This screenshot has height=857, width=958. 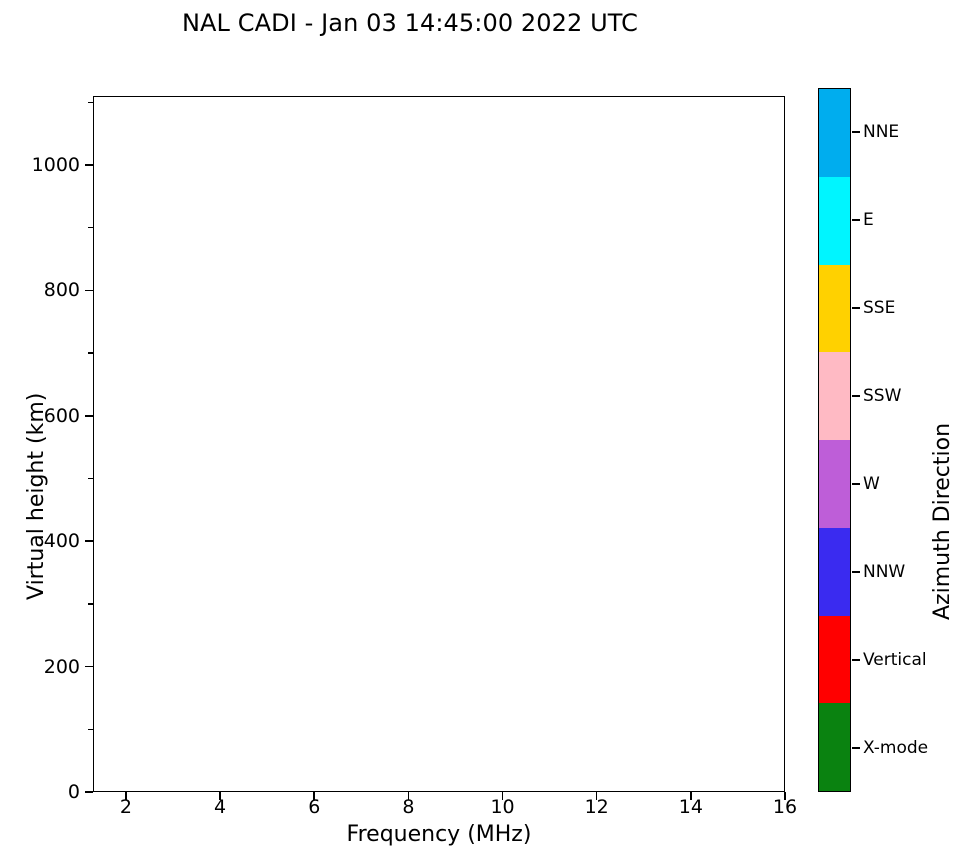 I want to click on colorbar-label-nne: NNE, so click(x=881, y=132).